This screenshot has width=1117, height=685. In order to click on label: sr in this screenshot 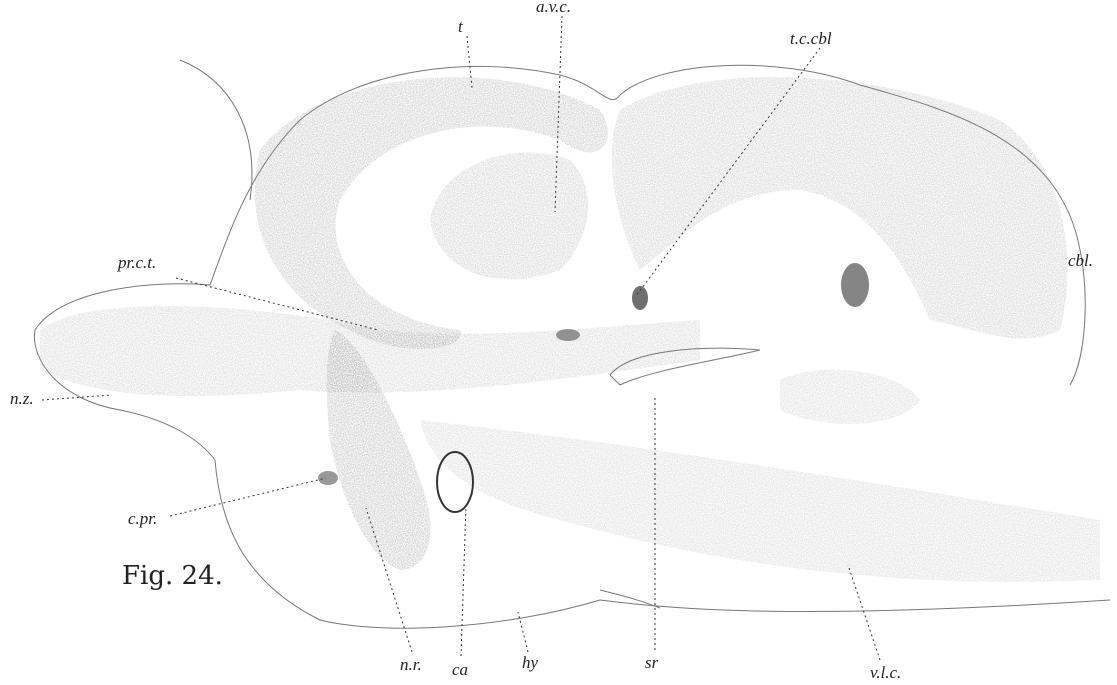, I will do `click(652, 662)`.